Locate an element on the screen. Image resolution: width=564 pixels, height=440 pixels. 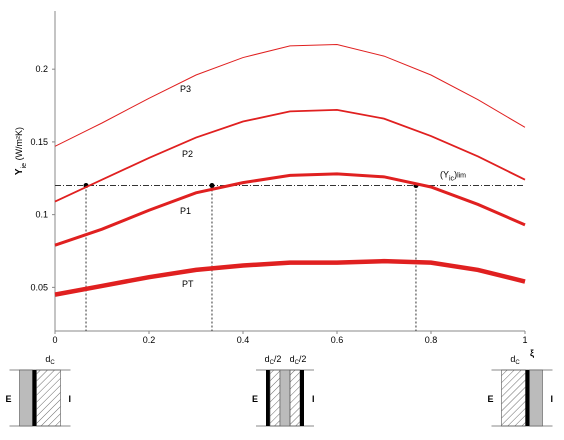
wall-diagram: E IdC/2 dC/2 is located at coordinates (283, 390).